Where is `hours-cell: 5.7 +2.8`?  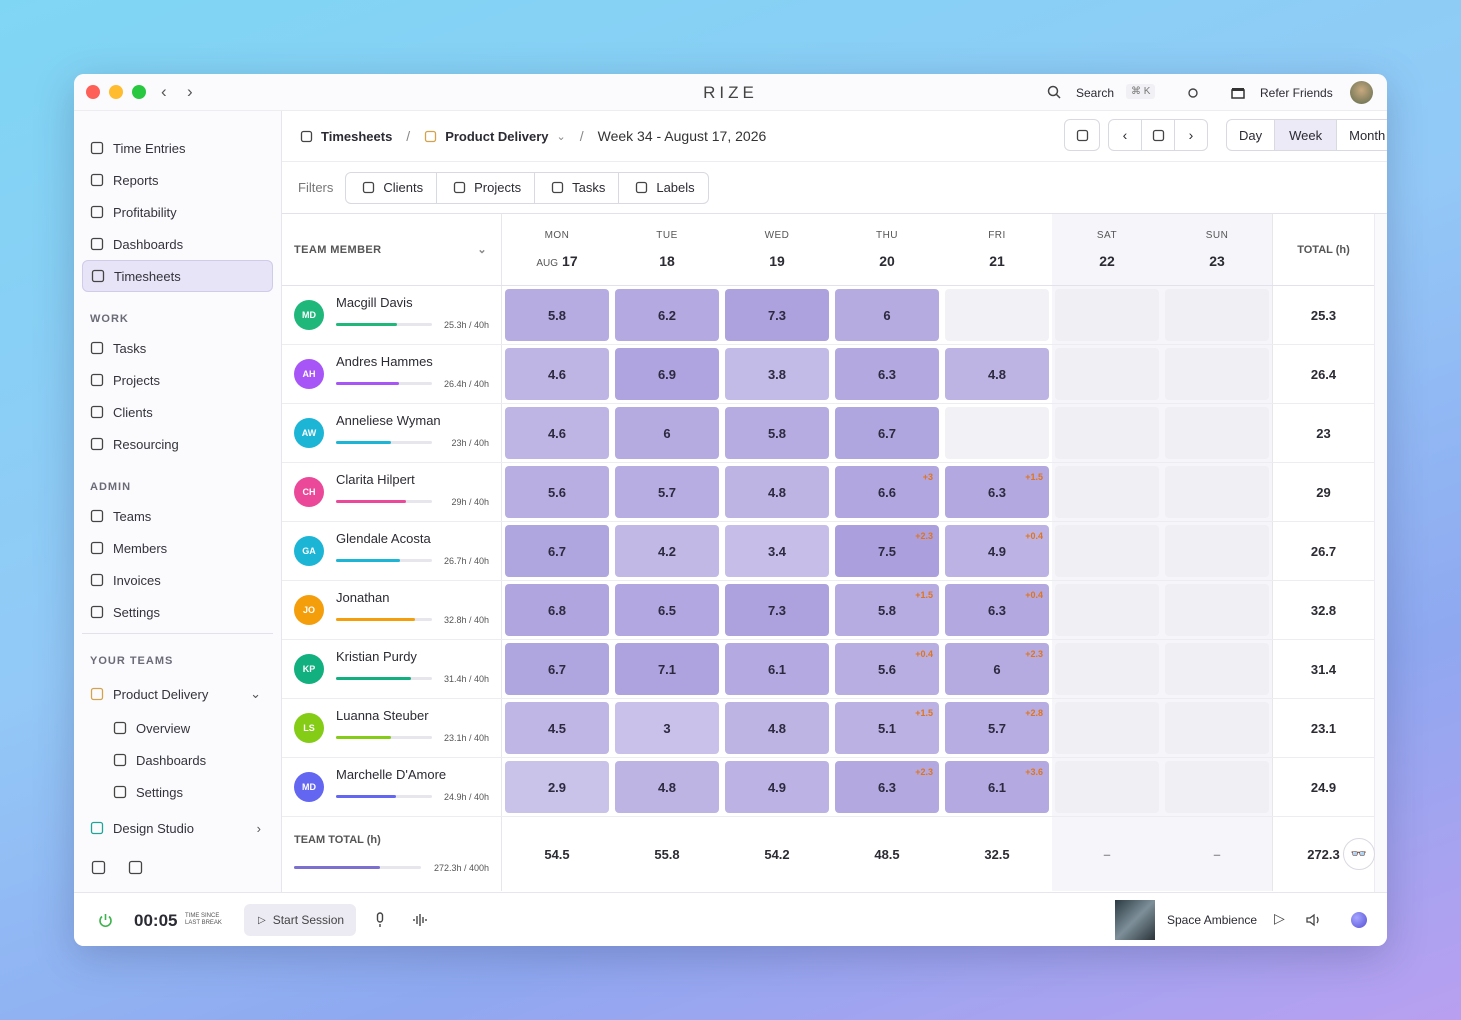
hours-cell: 5.7 +2.8 is located at coordinates (997, 728).